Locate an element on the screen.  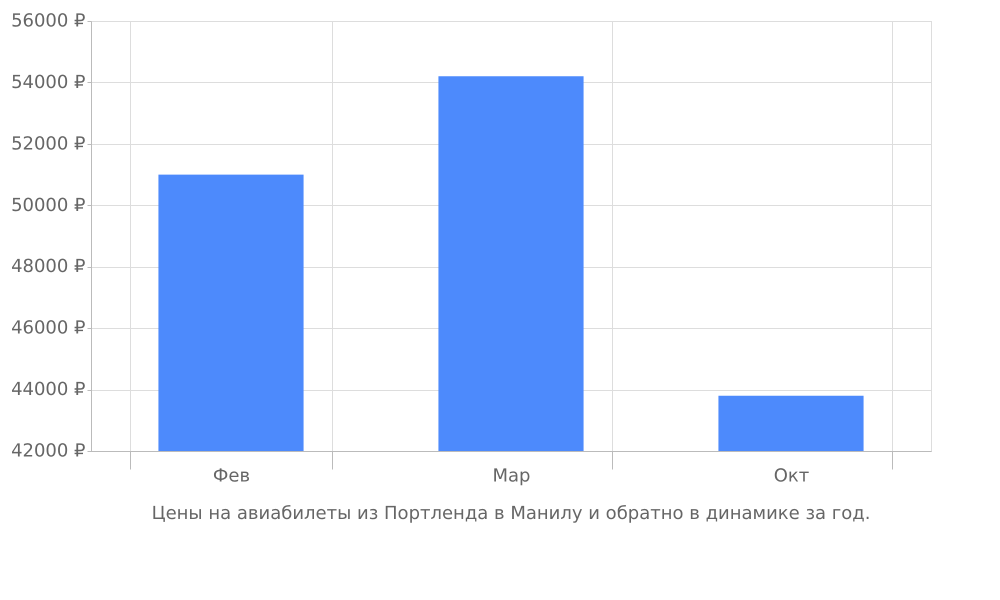
y-tick-label: 44000 ₽ is located at coordinates (48, 389).